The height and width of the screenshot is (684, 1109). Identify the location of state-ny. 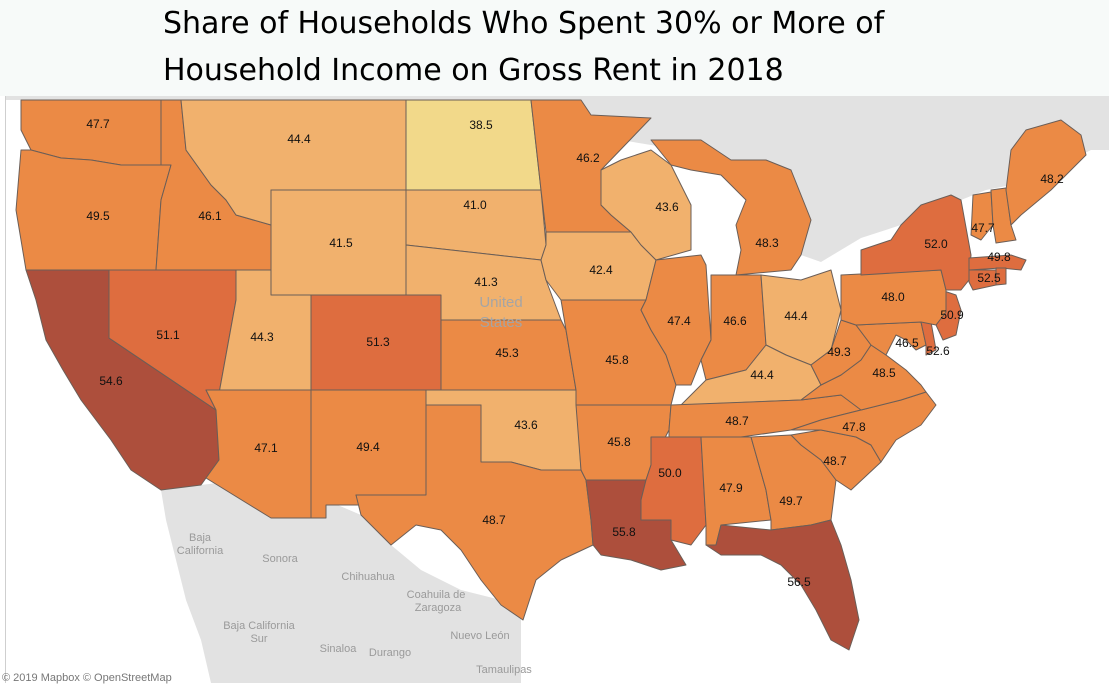
(916, 242).